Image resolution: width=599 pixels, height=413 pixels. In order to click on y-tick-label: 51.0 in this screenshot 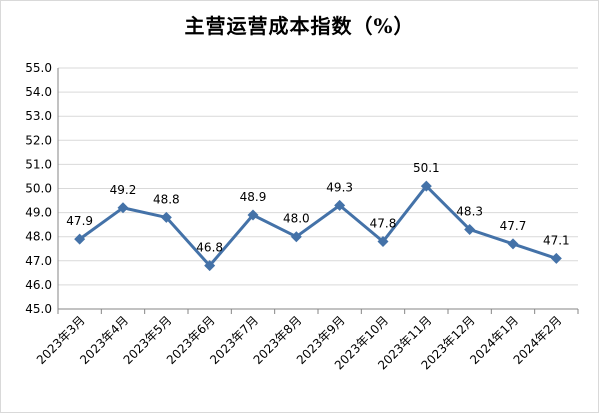, I will do `click(38, 164)`.